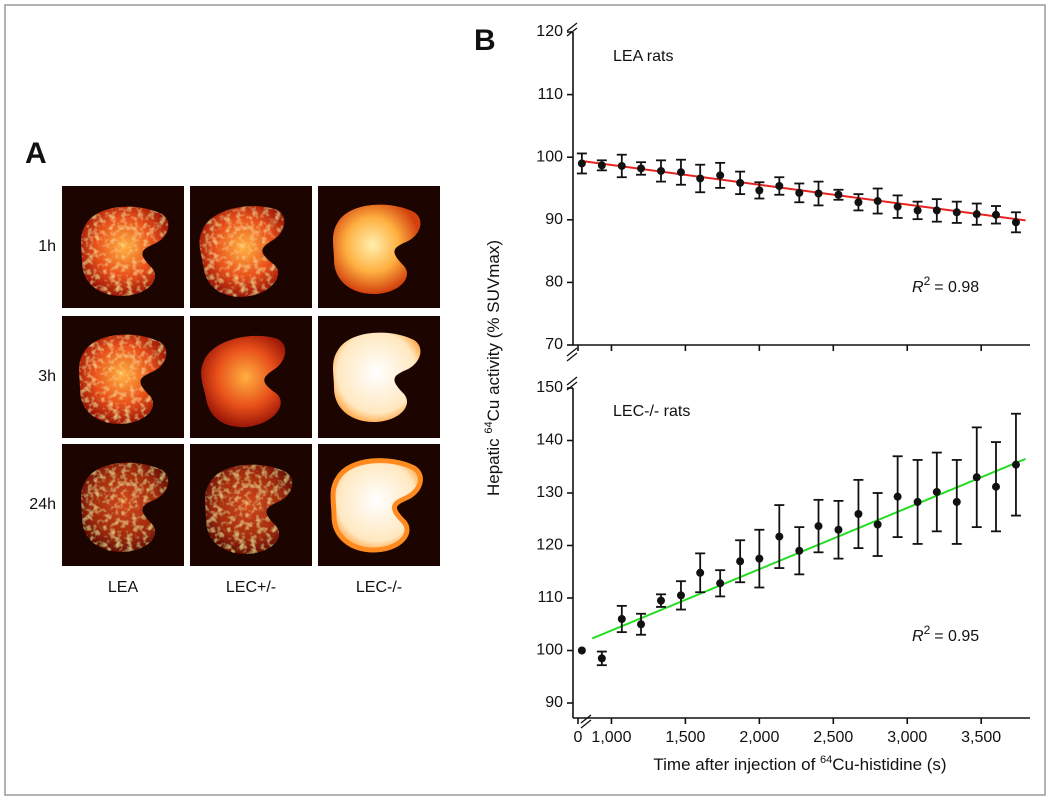 The width and height of the screenshot is (1050, 805). What do you see at coordinates (493, 465) in the screenshot?
I see `label-text: Hepatic` at bounding box center [493, 465].